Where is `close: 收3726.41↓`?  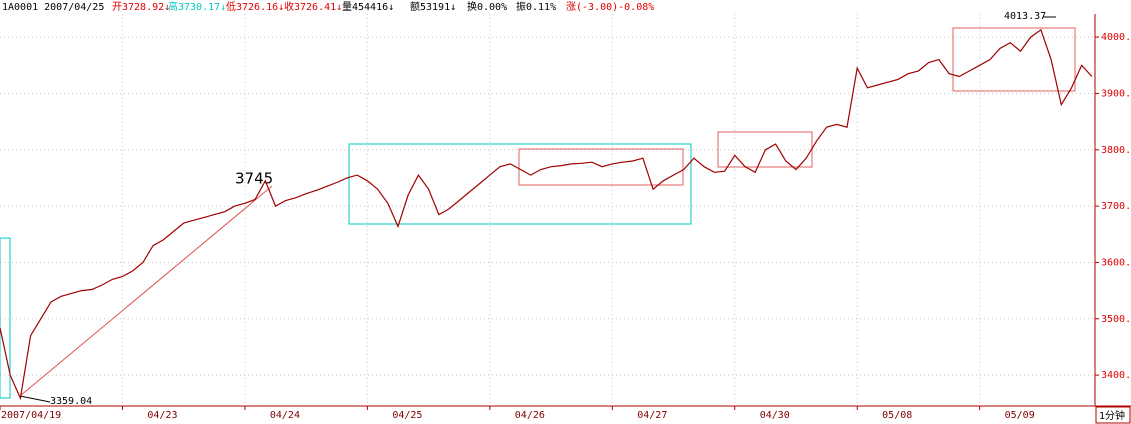
close: 收3726.41↓ is located at coordinates (313, 6).